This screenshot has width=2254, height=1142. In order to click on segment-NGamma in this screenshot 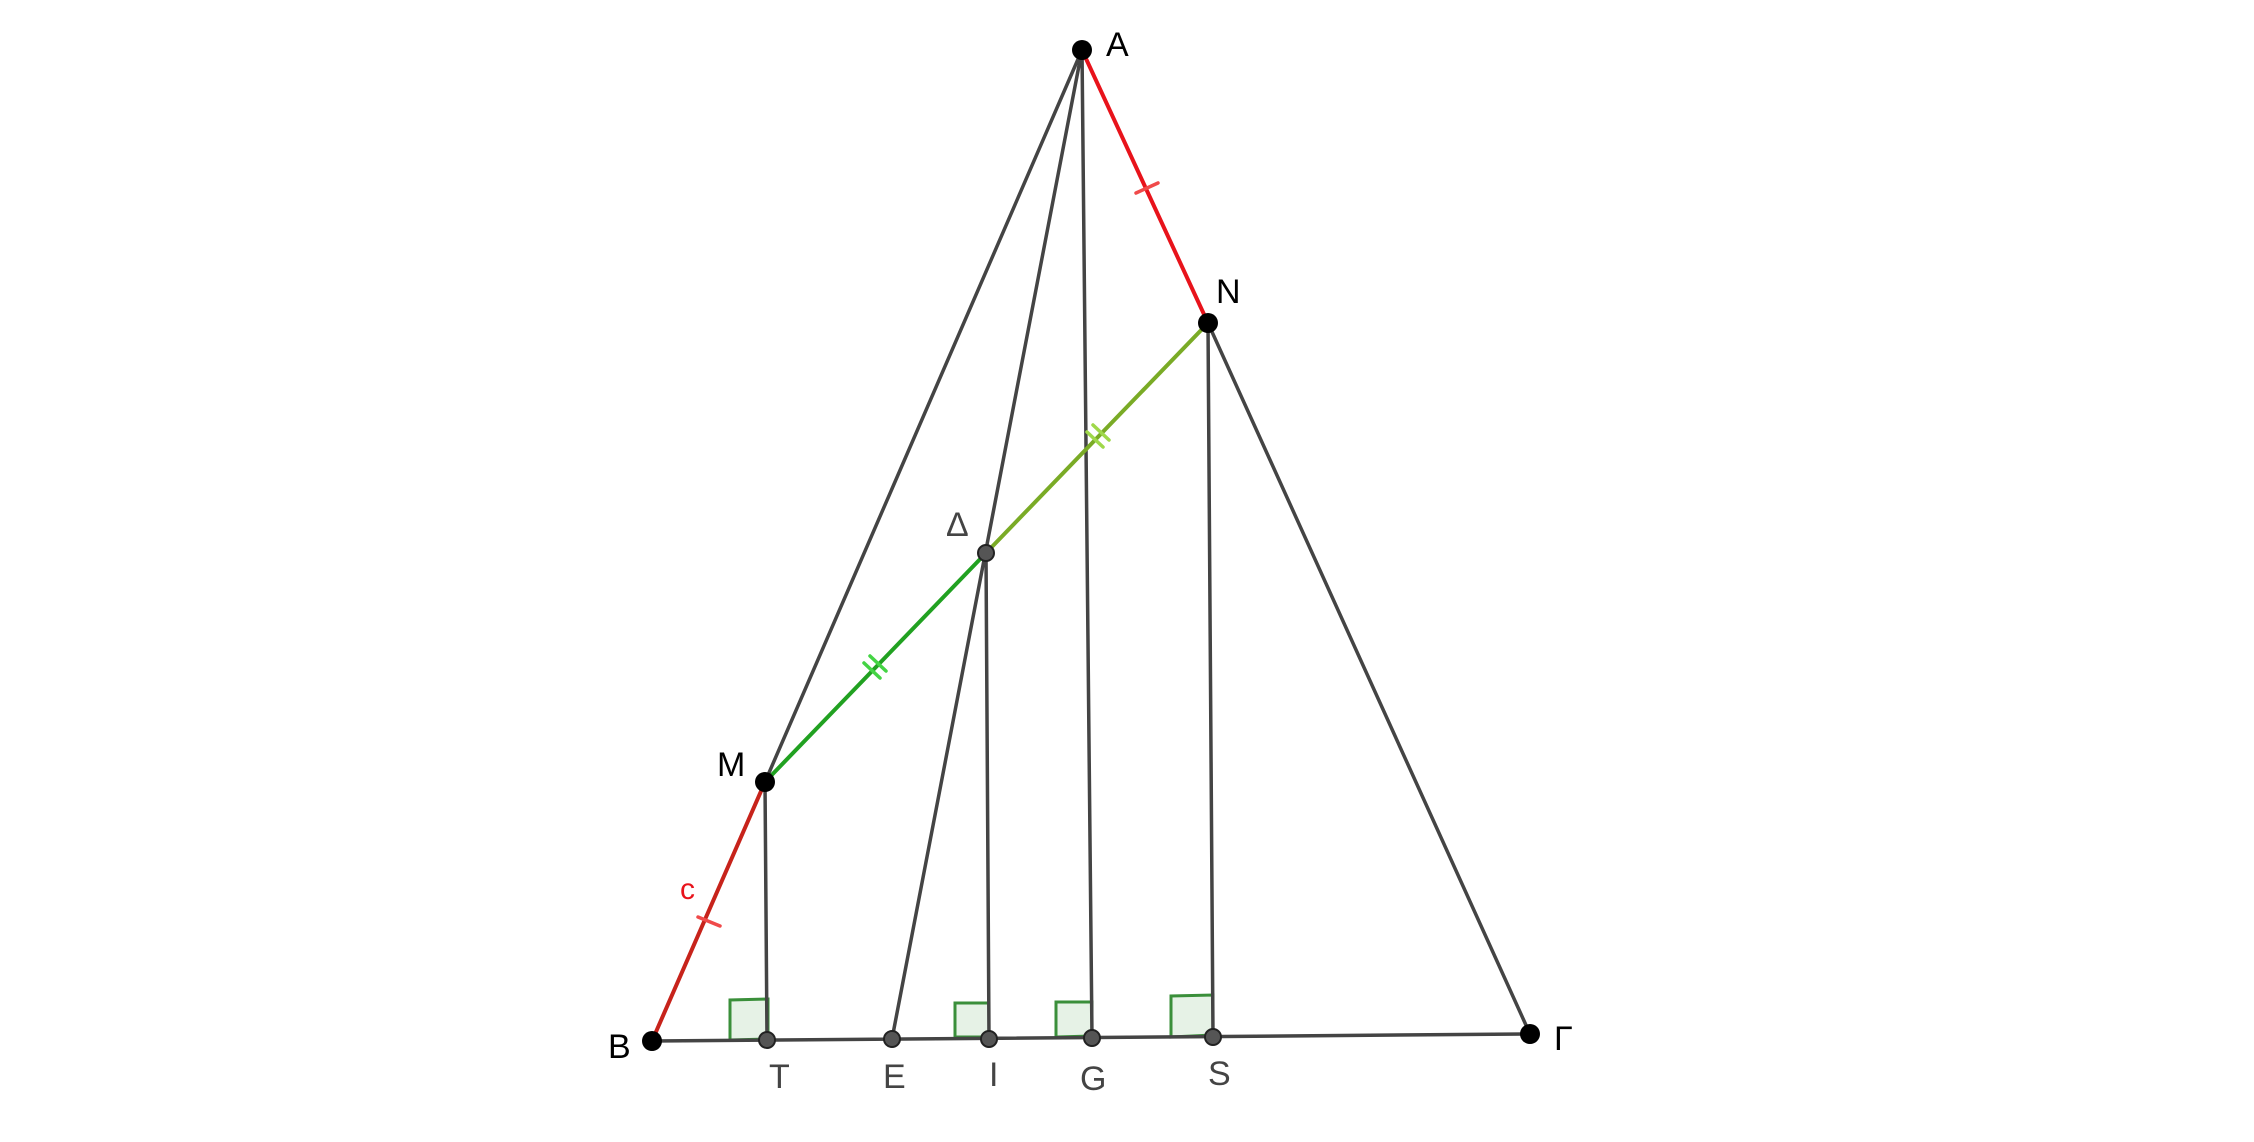, I will do `click(1369, 678)`.